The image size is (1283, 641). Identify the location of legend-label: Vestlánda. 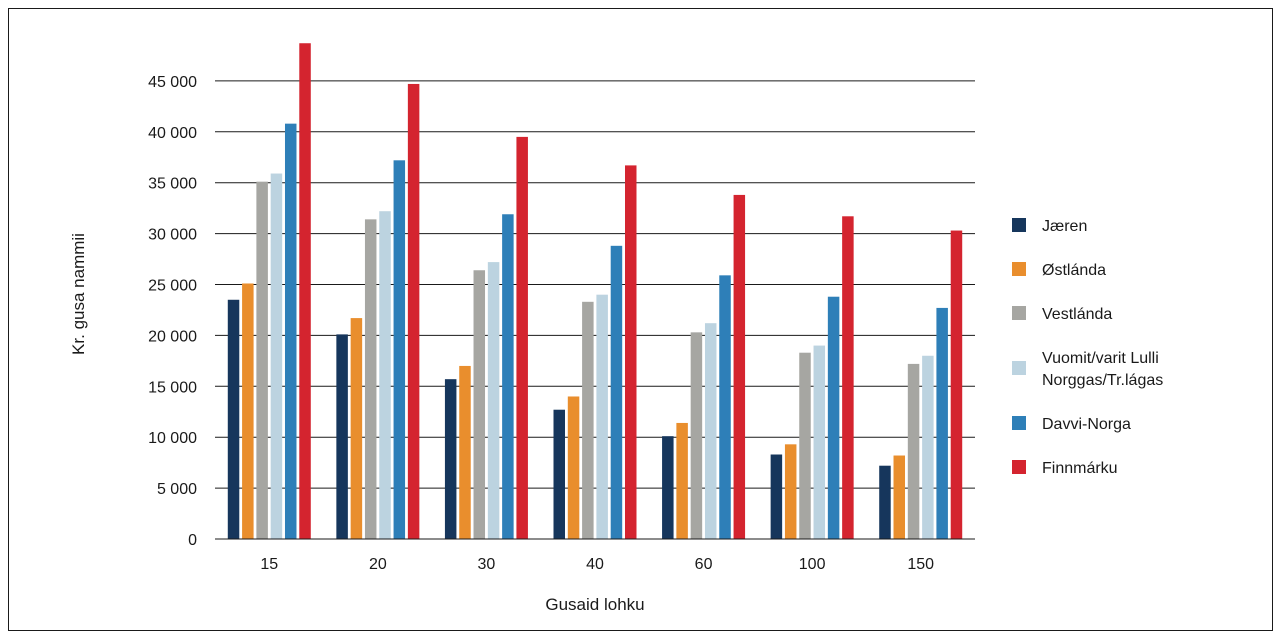
(1077, 314).